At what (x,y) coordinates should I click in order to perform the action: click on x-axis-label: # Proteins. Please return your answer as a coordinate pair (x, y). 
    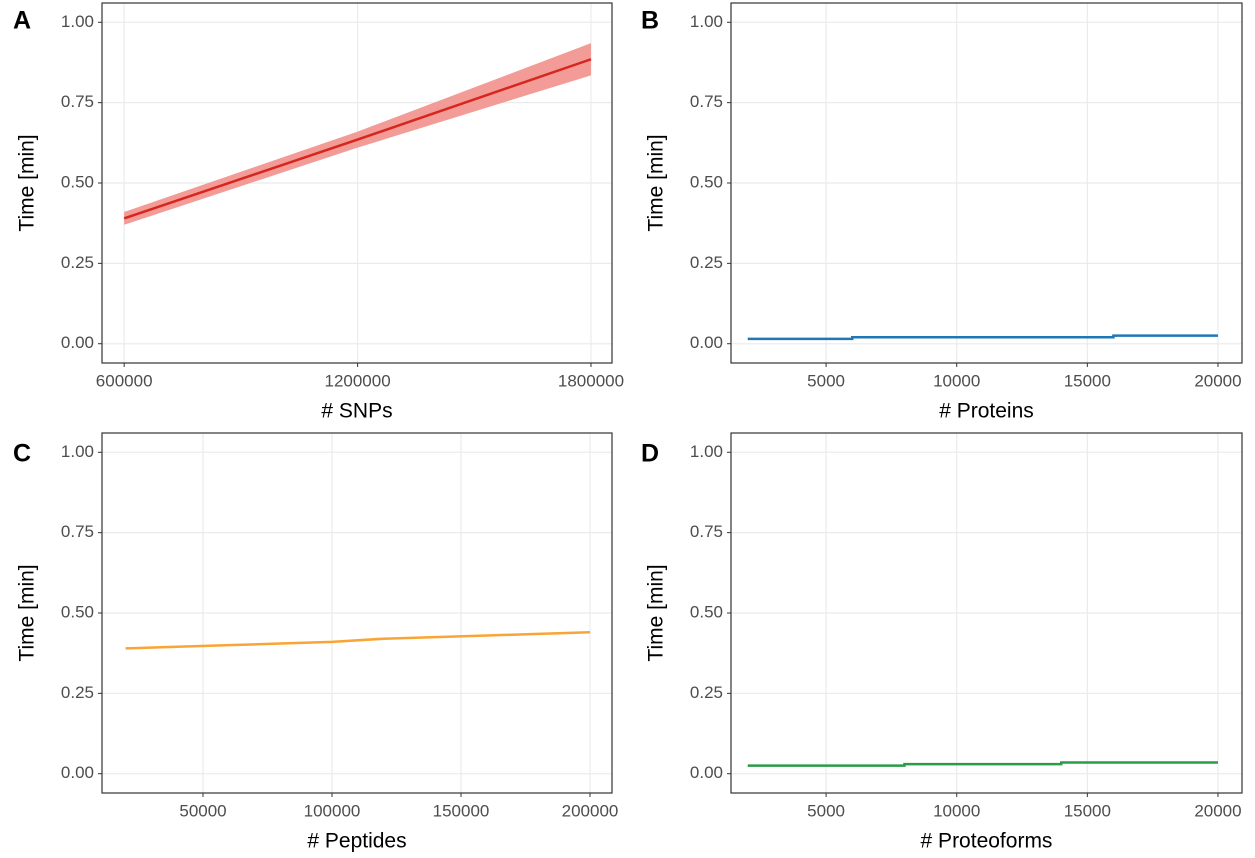
    Looking at the image, I should click on (986, 411).